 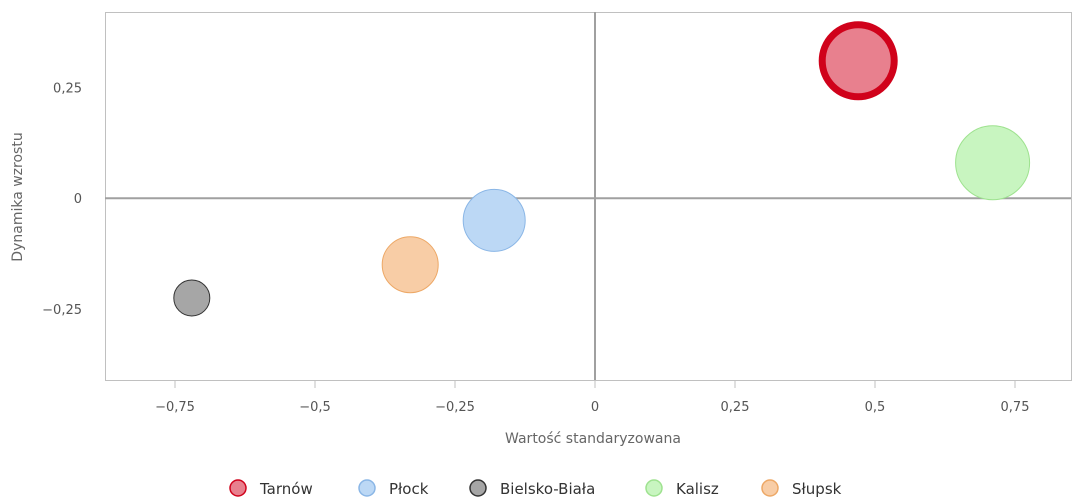 I want to click on legend-item: Słupsk, so click(x=801, y=488).